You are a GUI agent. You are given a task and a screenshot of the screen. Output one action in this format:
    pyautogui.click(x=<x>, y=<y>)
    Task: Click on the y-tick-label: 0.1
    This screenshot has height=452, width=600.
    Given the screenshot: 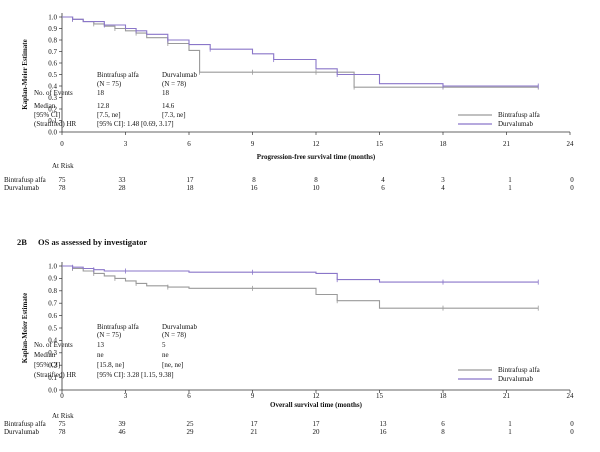 What is the action you would take?
    pyautogui.click(x=52, y=378)
    